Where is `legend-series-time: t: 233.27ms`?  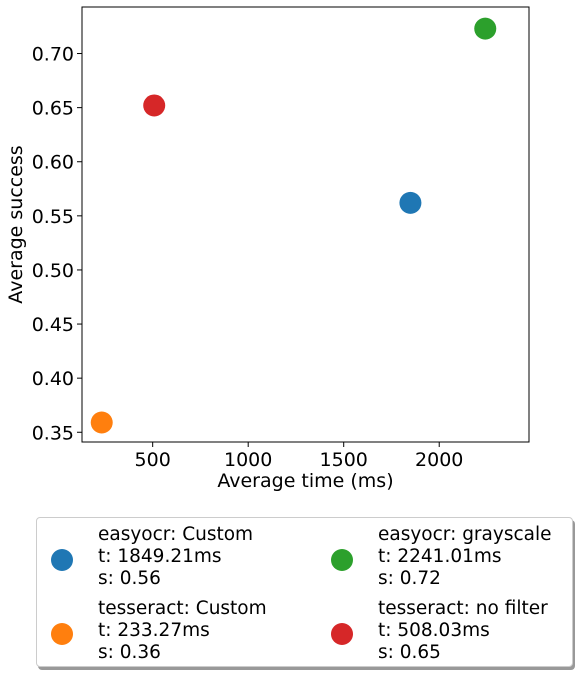 legend-series-time: t: 233.27ms is located at coordinates (154, 630).